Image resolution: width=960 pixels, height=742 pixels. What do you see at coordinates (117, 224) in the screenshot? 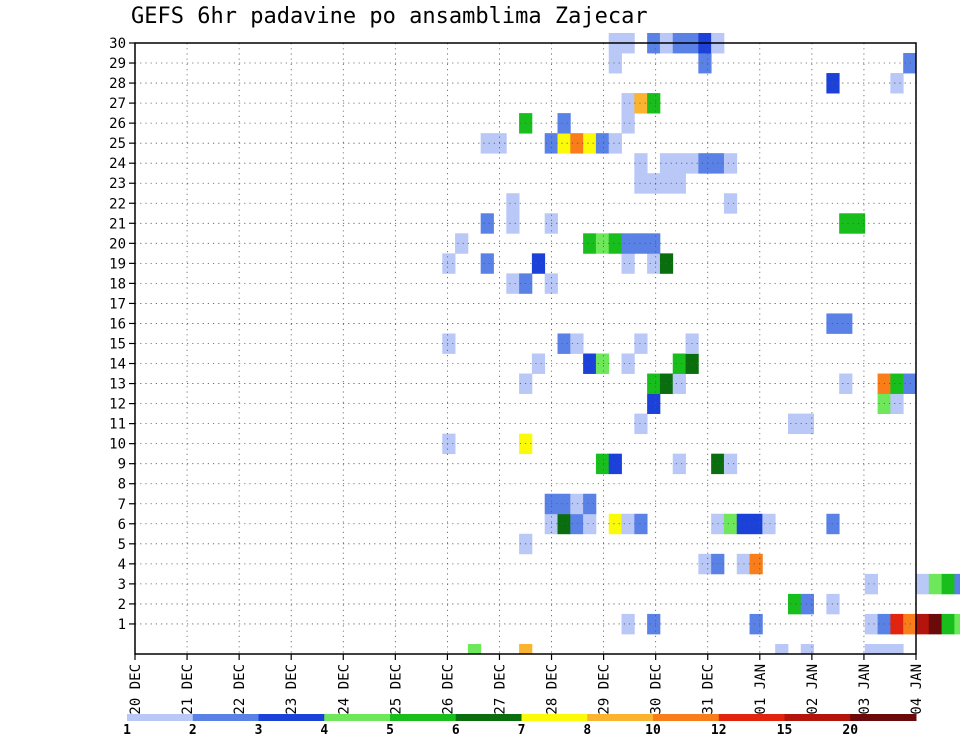
I see `y-tick-label: 21` at bounding box center [117, 224].